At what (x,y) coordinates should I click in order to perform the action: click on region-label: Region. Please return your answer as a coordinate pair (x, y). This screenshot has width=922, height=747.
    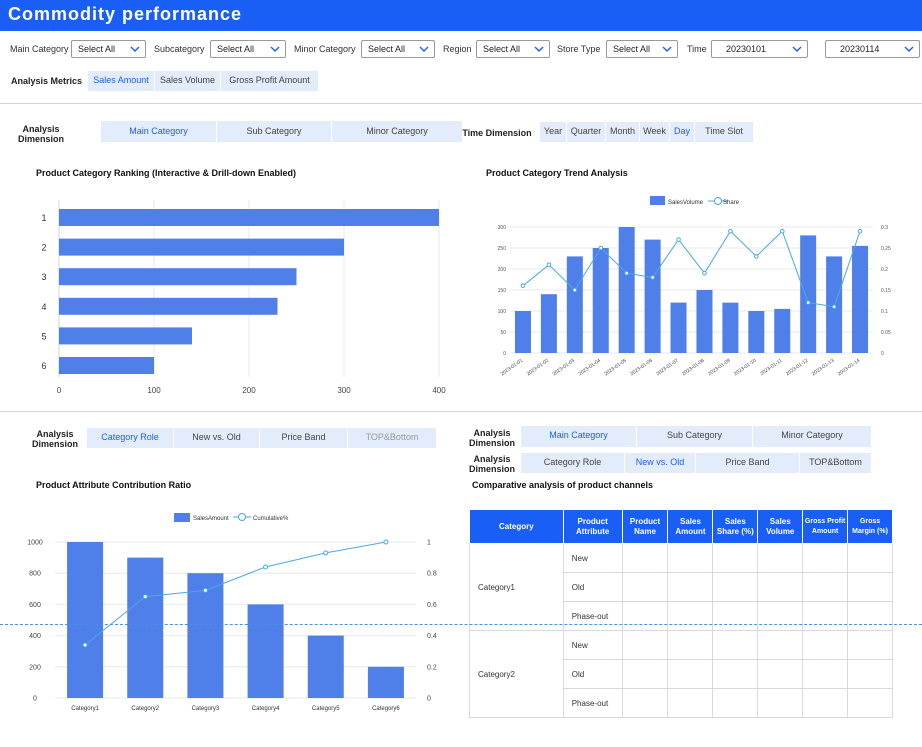
    Looking at the image, I should click on (457, 49).